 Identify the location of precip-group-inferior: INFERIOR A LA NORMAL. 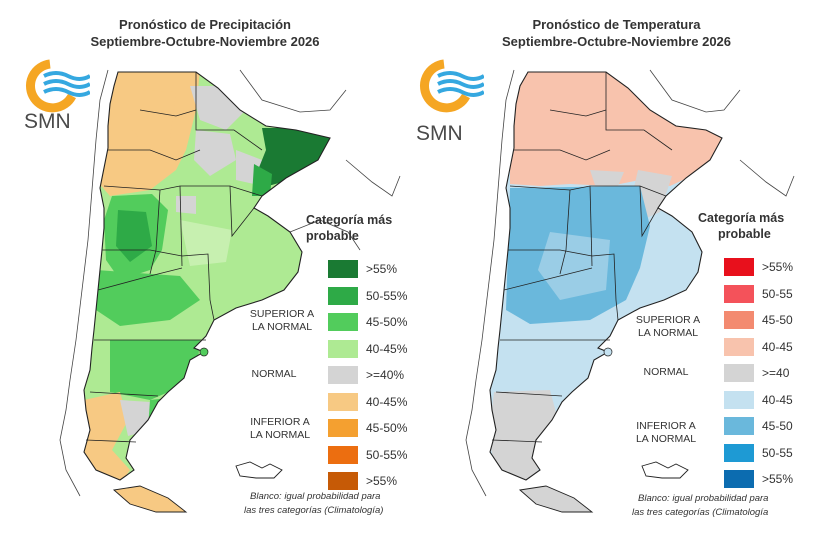
(280, 428).